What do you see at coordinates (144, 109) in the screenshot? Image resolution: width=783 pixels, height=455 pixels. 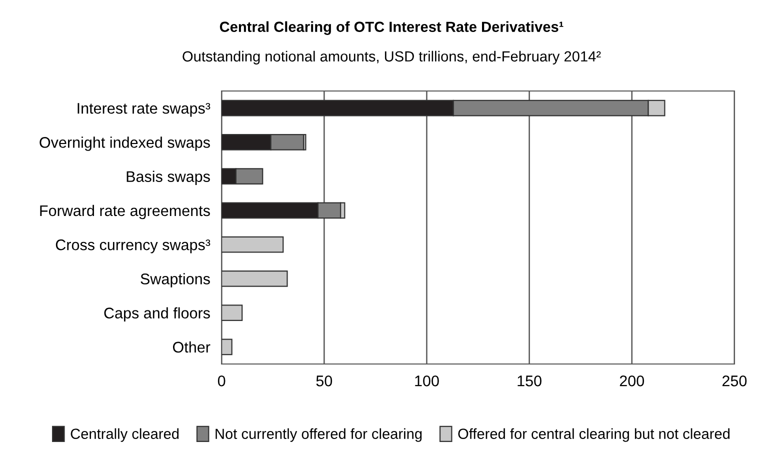 I see `y-tick-label: Interest rate swaps³` at bounding box center [144, 109].